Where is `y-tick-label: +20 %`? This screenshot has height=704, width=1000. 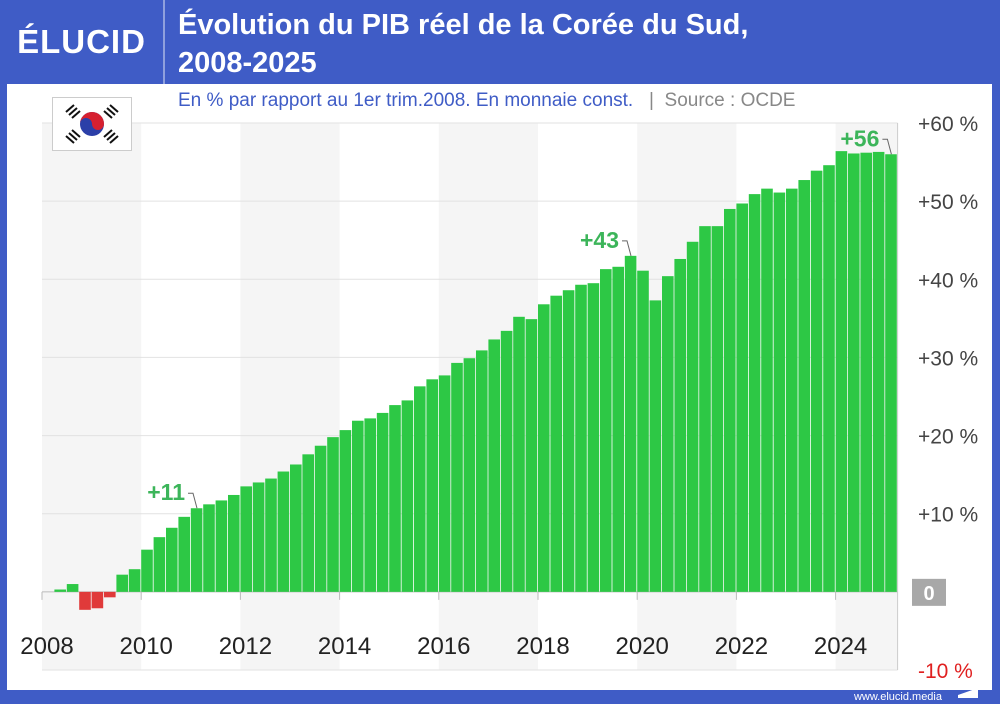
y-tick-label: +20 % is located at coordinates (948, 437).